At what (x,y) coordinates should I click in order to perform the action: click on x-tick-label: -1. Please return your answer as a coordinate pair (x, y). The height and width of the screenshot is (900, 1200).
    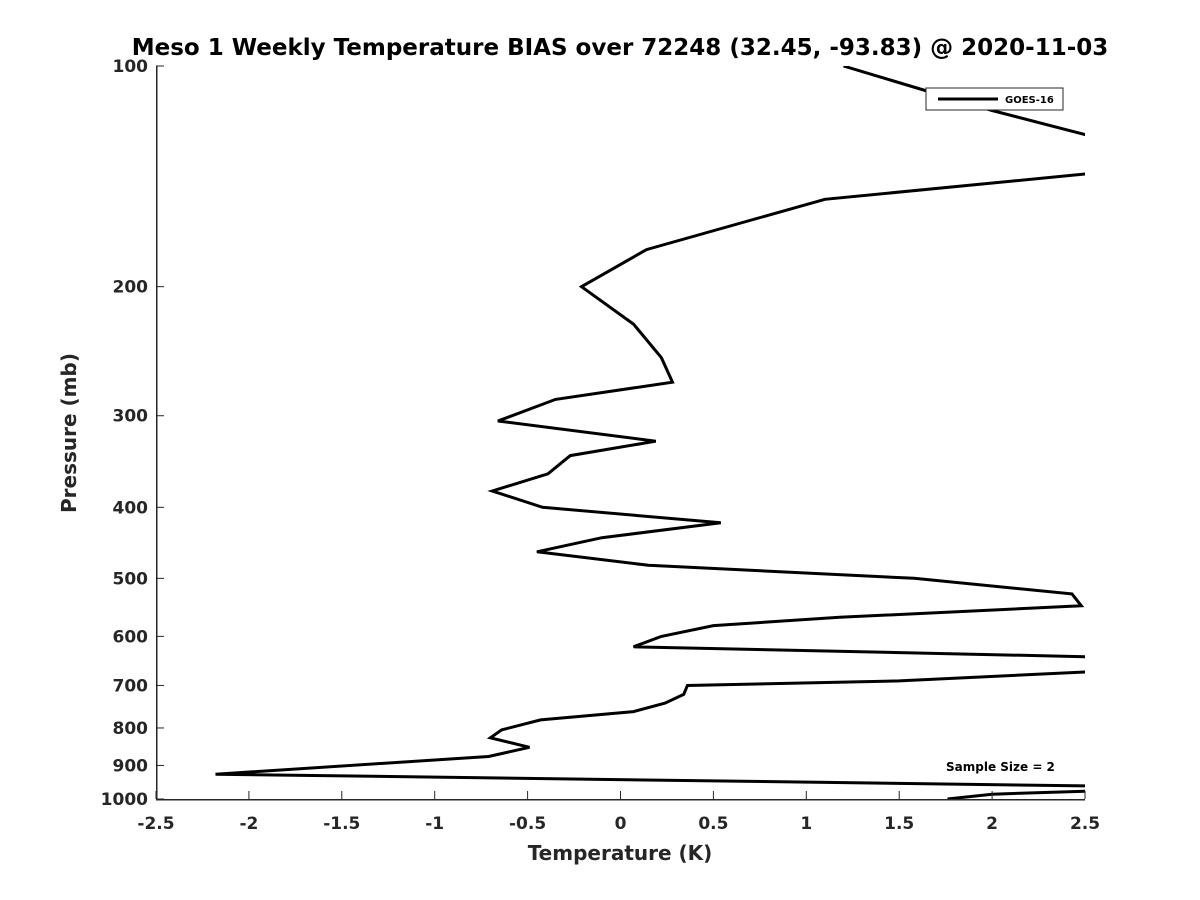
    Looking at the image, I should click on (434, 824).